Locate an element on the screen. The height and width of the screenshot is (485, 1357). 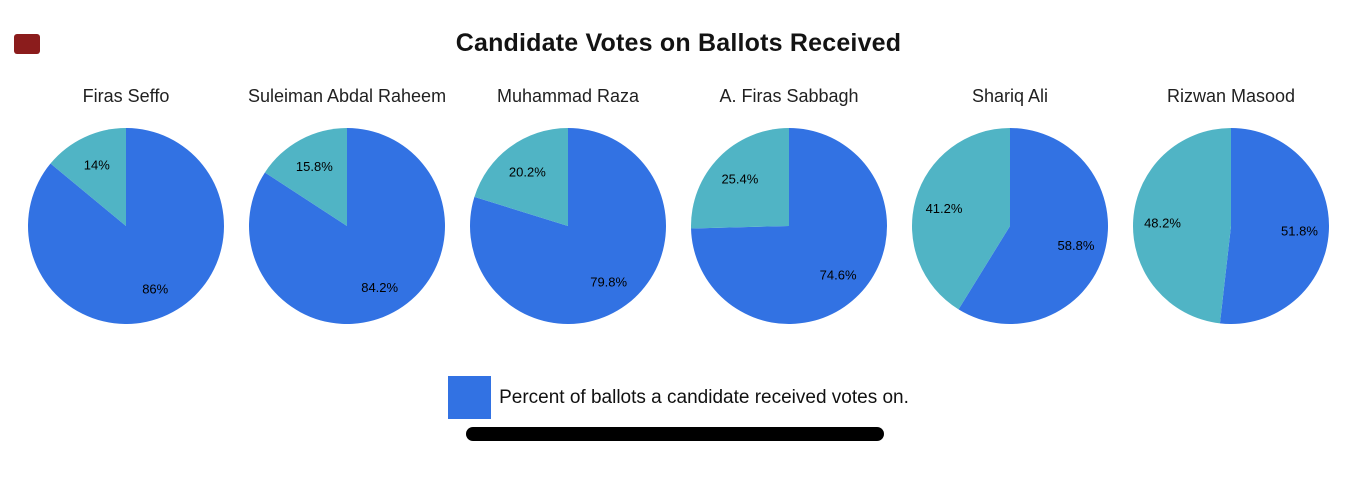
pie-chart-shariq-ali: Shariq Ali 58.8% 41.2% is located at coordinates (1010, 204).